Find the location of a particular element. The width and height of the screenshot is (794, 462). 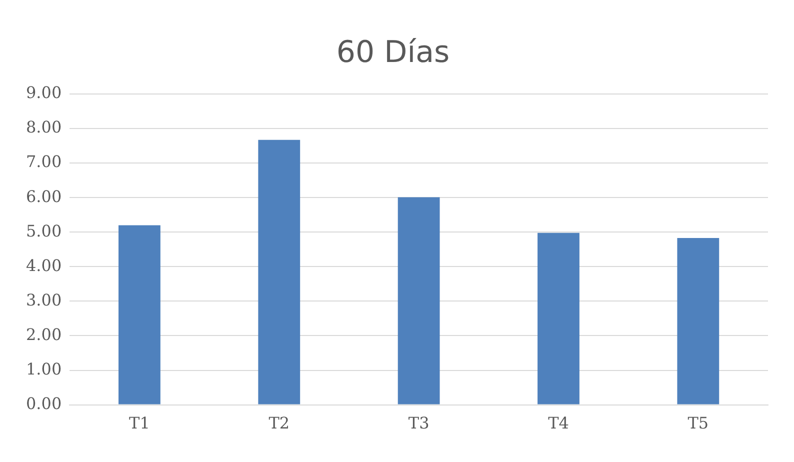

y-tick-label: 2.00 is located at coordinates (44, 334).